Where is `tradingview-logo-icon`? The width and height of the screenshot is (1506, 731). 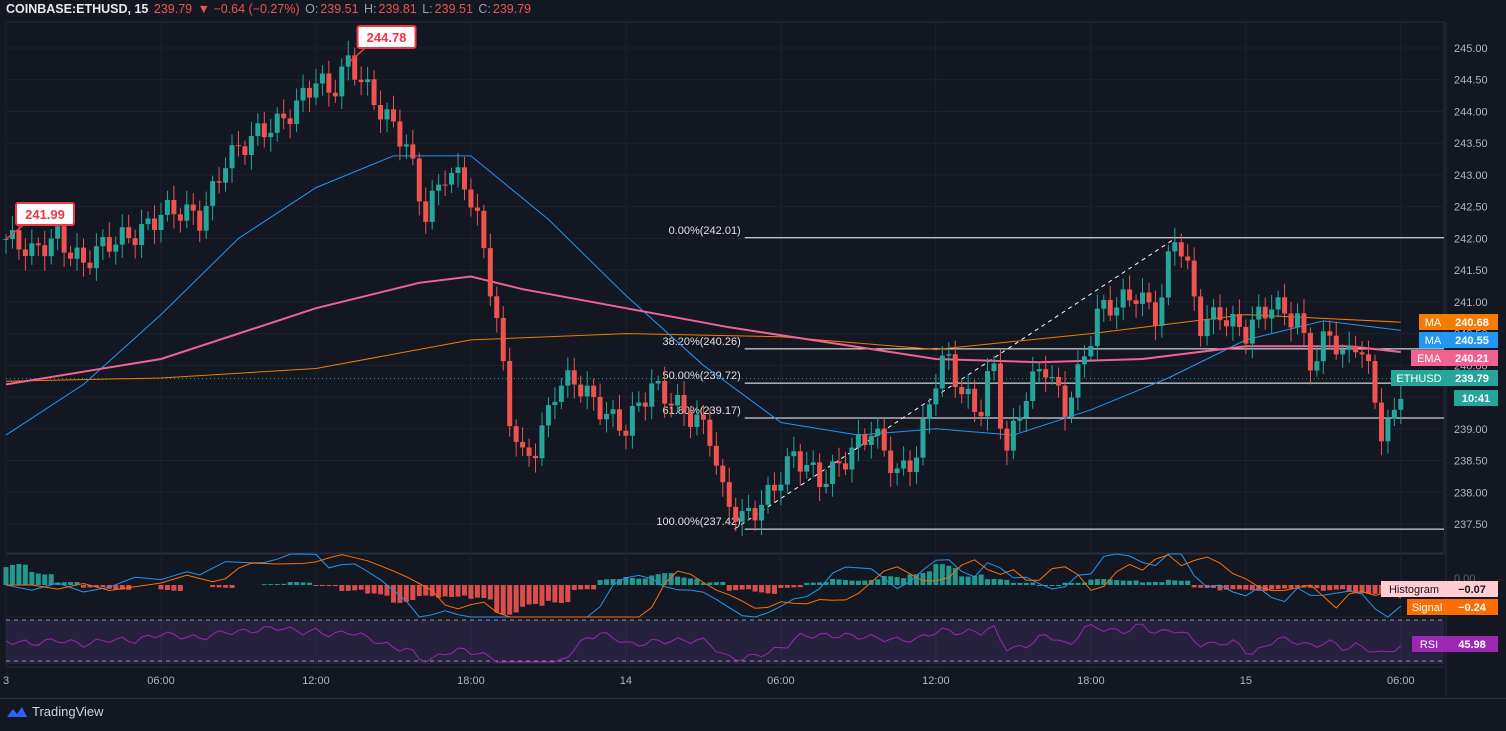 tradingview-logo-icon is located at coordinates (17, 712).